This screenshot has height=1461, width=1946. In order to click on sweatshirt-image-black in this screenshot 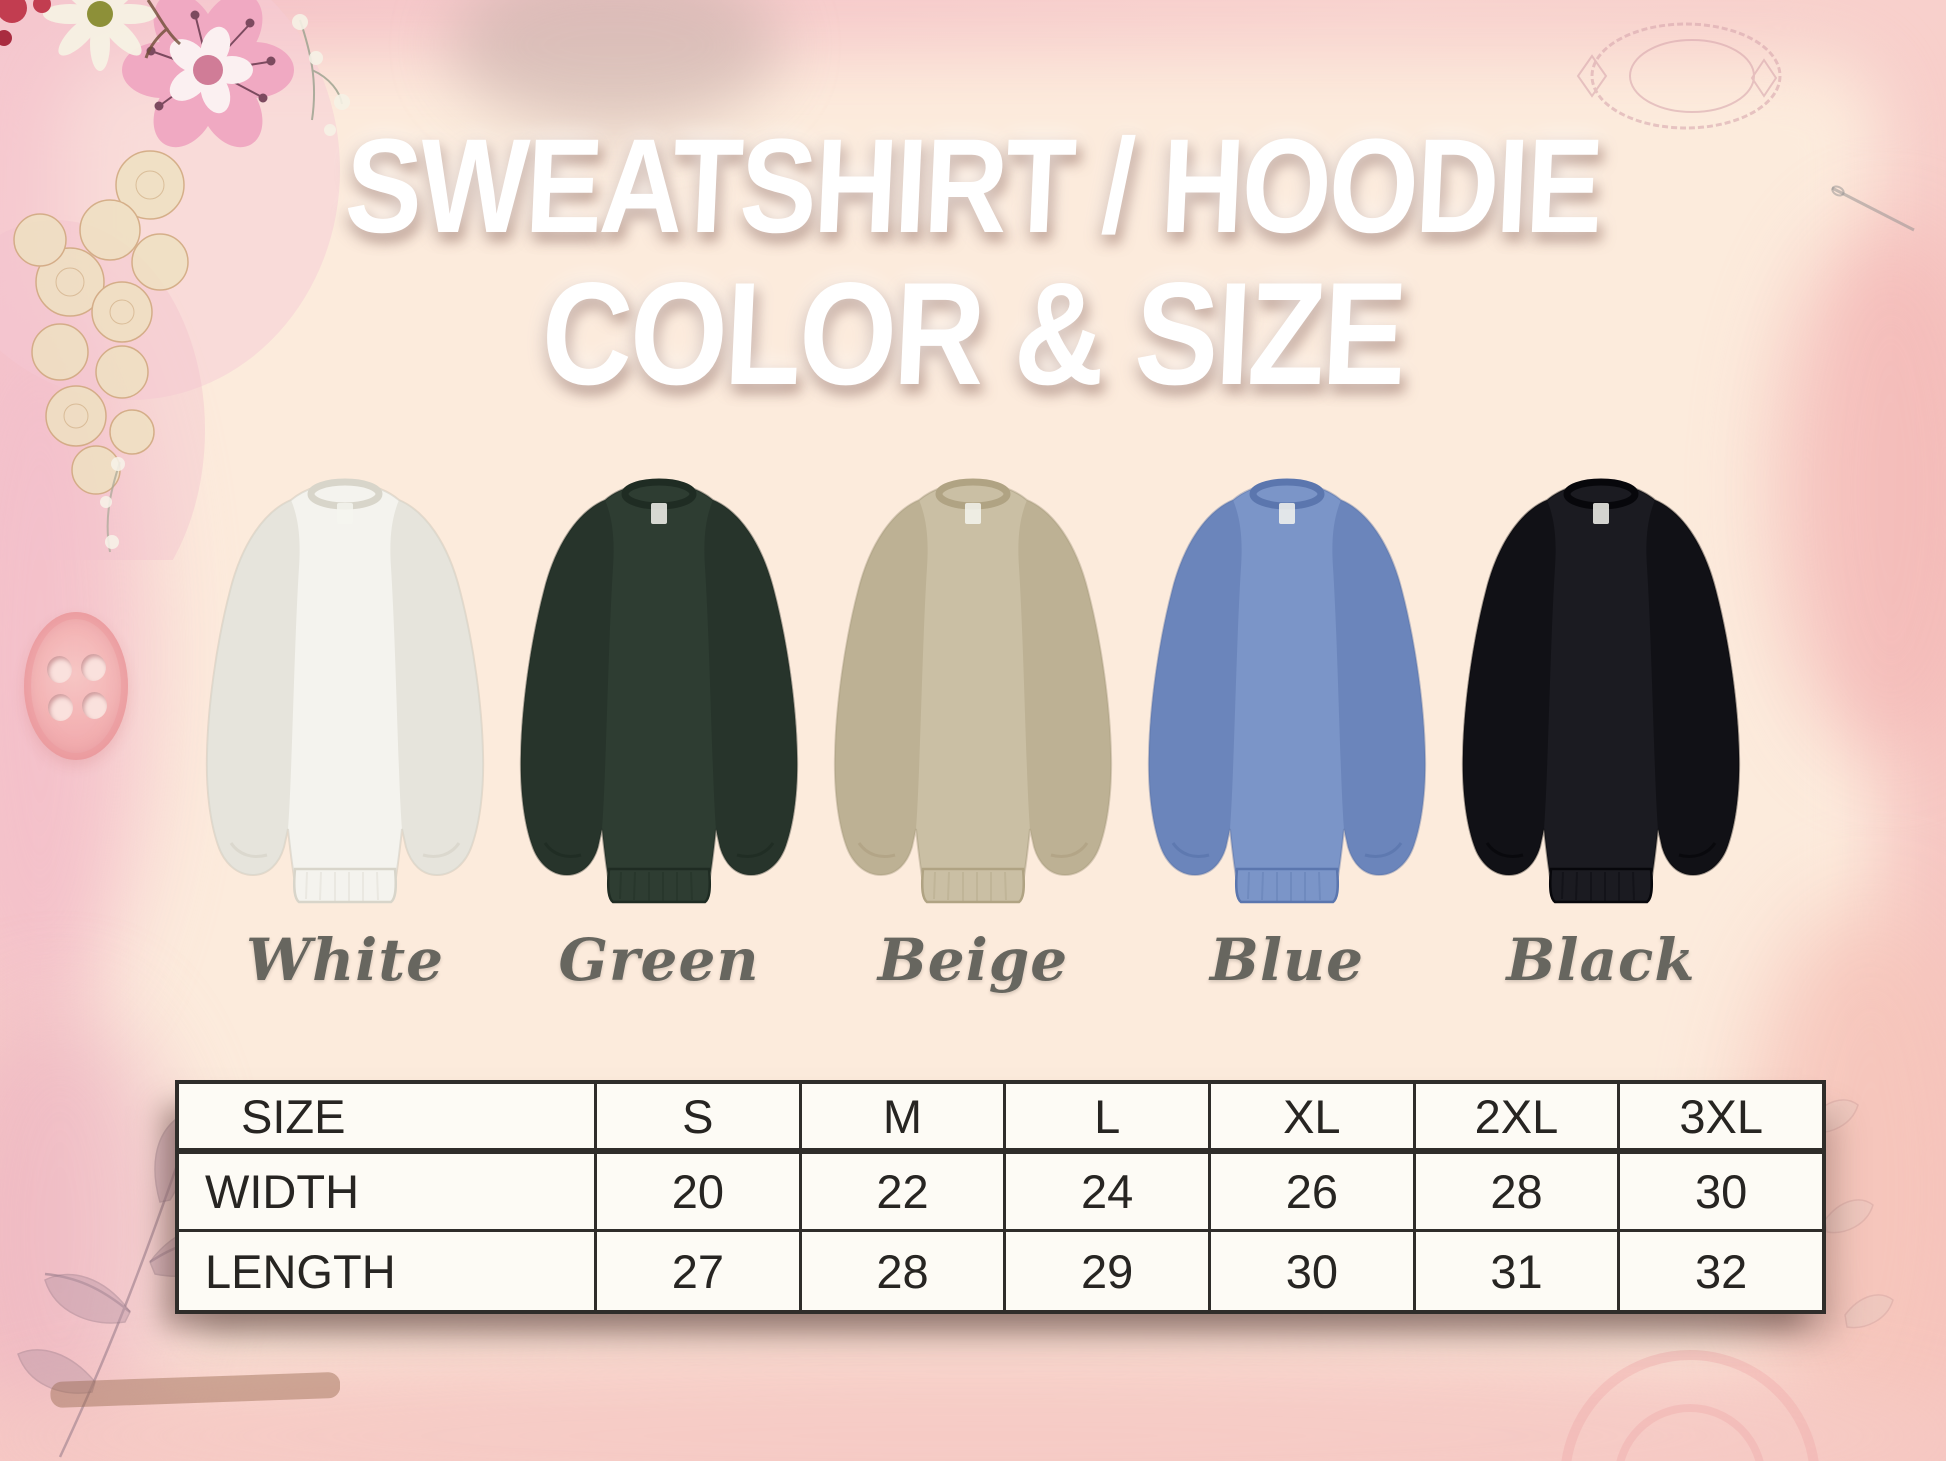, I will do `click(1601, 682)`.